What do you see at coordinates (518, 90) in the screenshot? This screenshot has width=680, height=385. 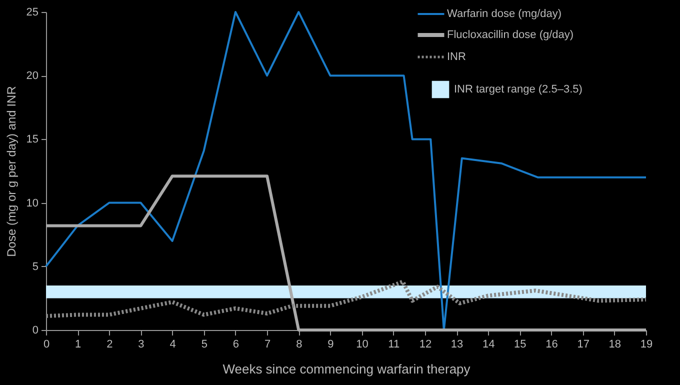 I see `legend-label: INR target range (2.5–3.5)` at bounding box center [518, 90].